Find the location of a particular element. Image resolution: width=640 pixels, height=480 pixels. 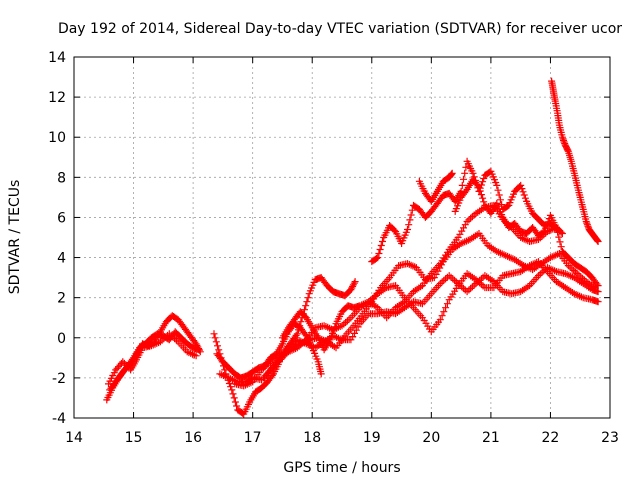

y-tick-label: 2 is located at coordinates (61, 299).